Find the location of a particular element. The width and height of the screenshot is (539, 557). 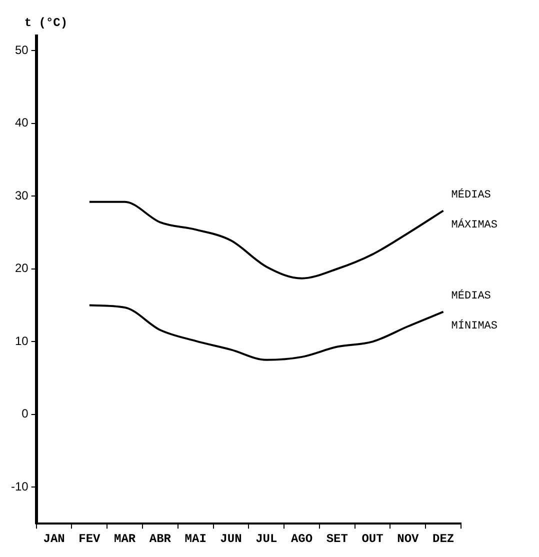

y-axis-title: t (°C) is located at coordinates (46, 23).